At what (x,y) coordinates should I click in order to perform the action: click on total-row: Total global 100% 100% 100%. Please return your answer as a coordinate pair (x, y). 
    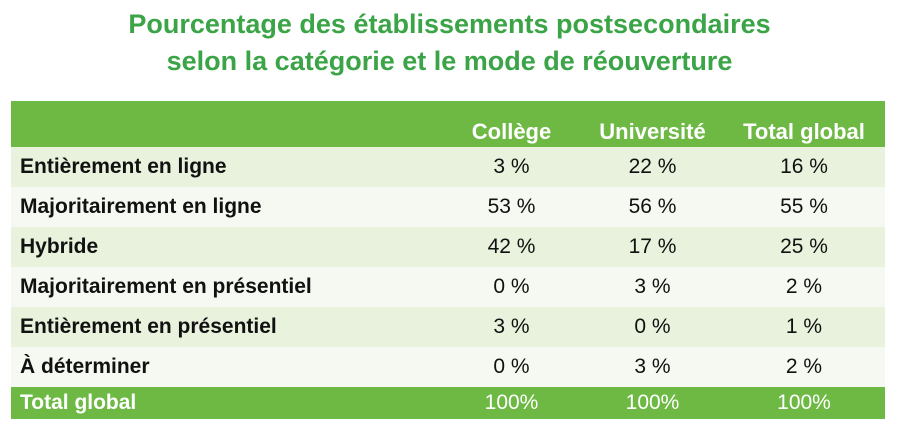
    Looking at the image, I should click on (448, 403).